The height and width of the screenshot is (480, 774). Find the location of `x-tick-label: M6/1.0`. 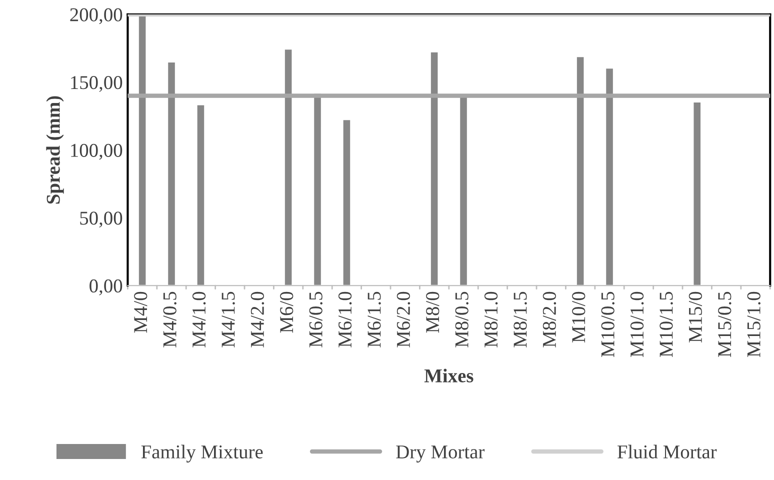

x-tick-label: M6/1.0 is located at coordinates (345, 320).